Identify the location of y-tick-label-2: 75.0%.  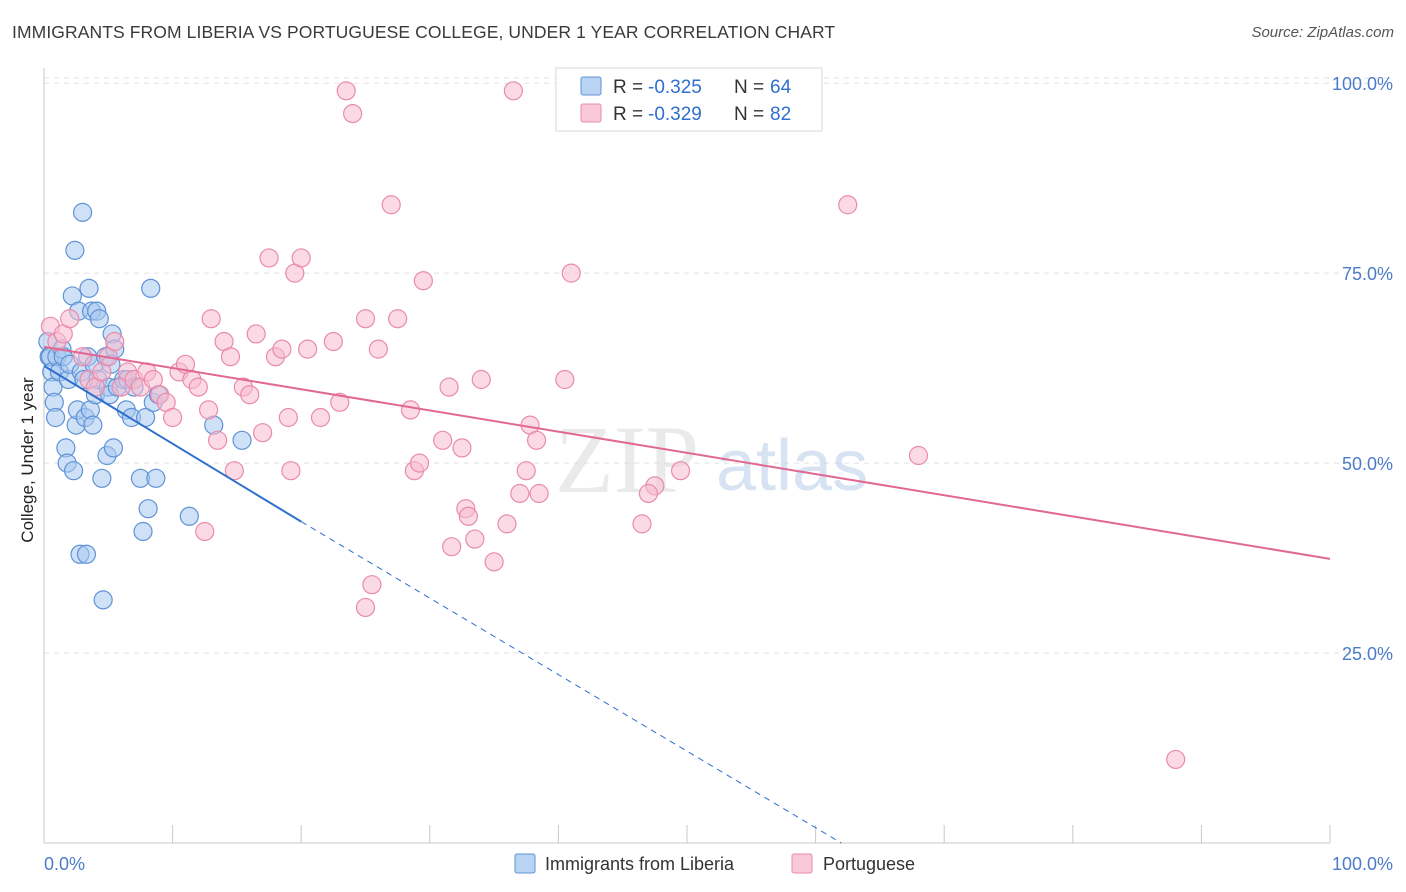
(1367, 274).